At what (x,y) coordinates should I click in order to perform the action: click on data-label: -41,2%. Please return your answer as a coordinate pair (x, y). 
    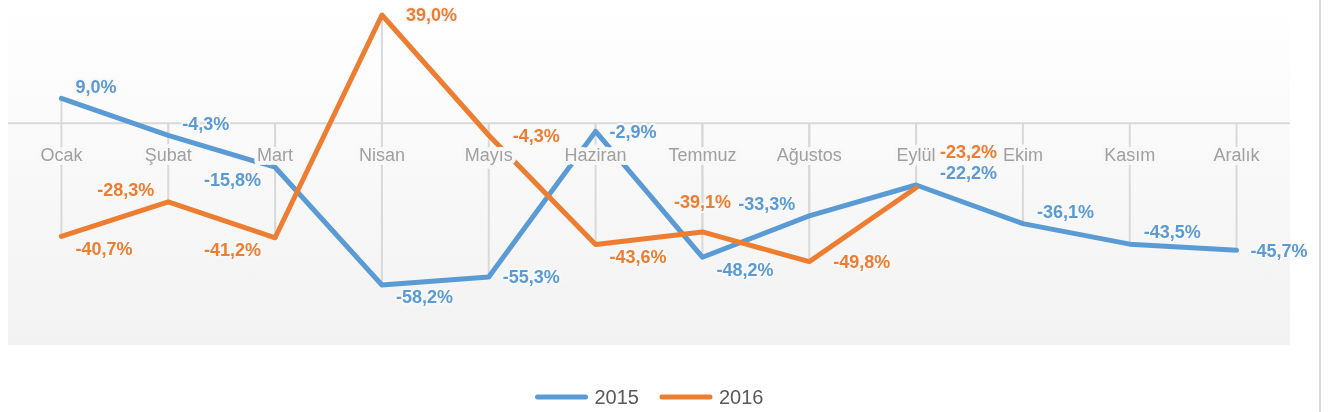
    Looking at the image, I should click on (233, 250).